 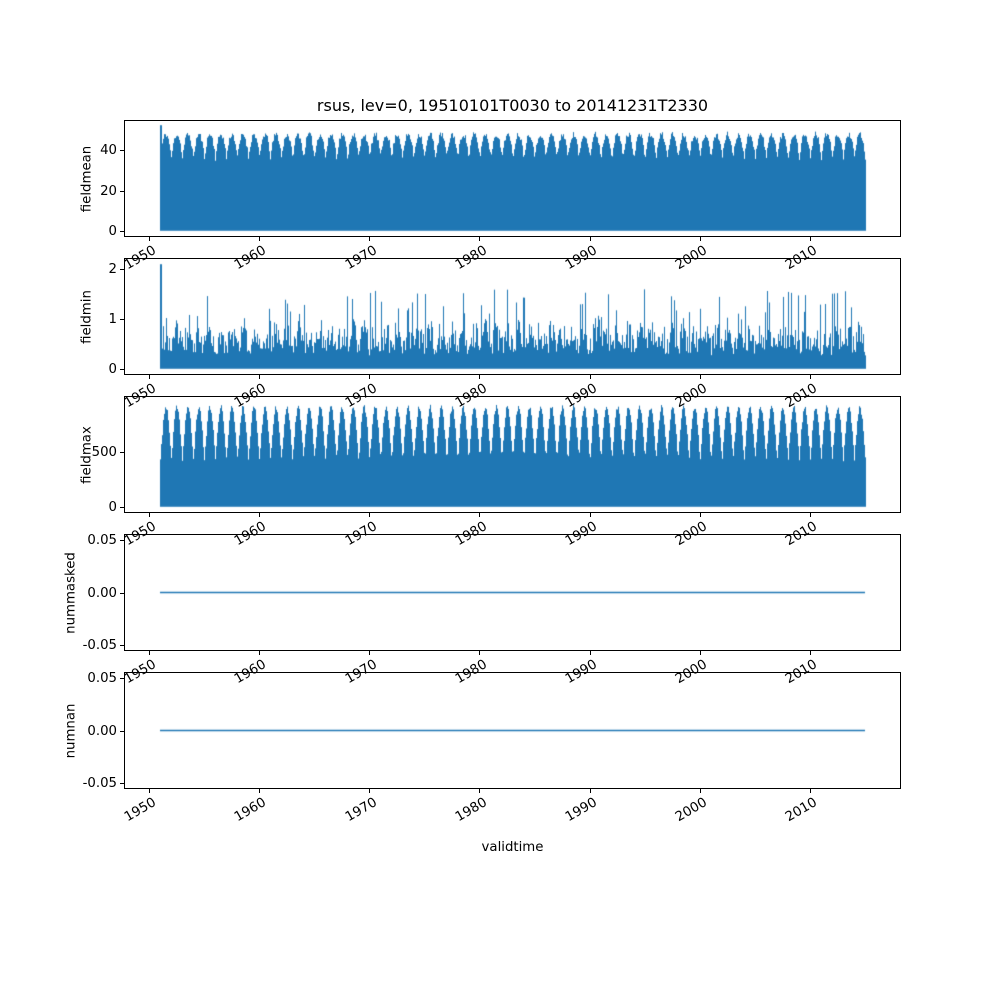 What do you see at coordinates (581, 810) in the screenshot?
I see `x-tick-label: 1990` at bounding box center [581, 810].